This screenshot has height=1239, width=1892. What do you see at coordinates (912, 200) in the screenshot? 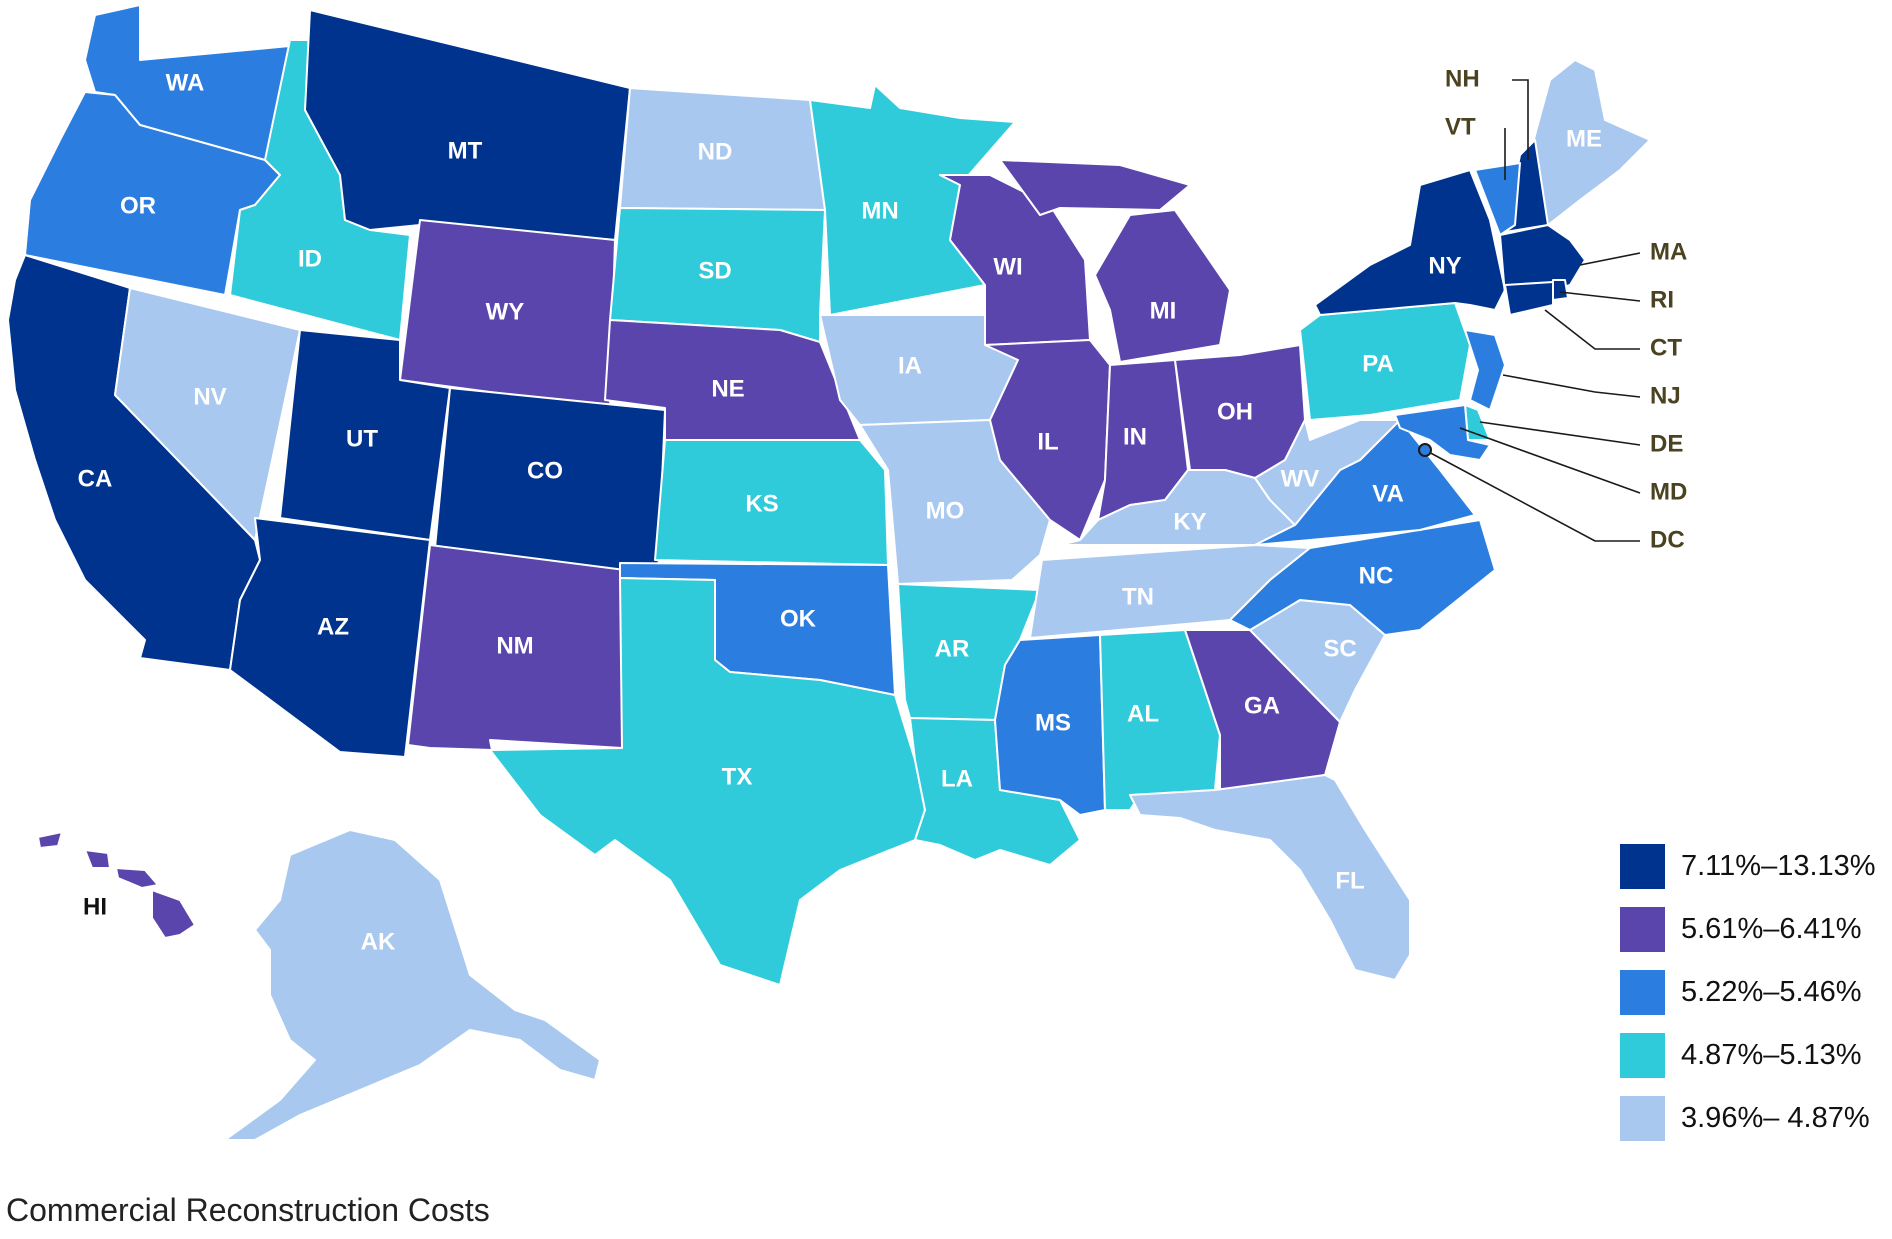
I see `state-mn` at bounding box center [912, 200].